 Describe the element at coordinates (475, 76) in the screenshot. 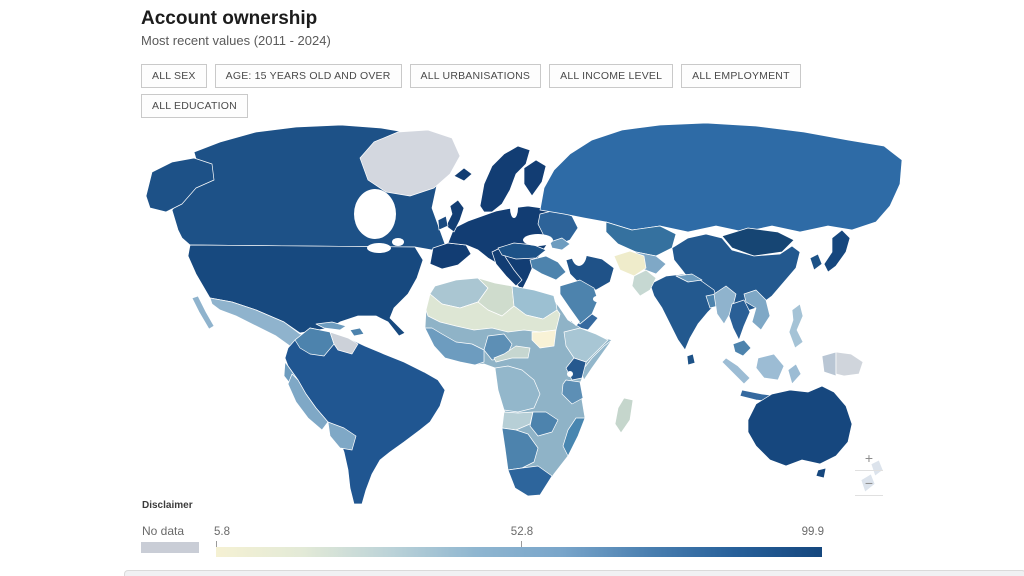

I see `filter-chip-urbanisation: ALL URBANISATIONS` at that location.